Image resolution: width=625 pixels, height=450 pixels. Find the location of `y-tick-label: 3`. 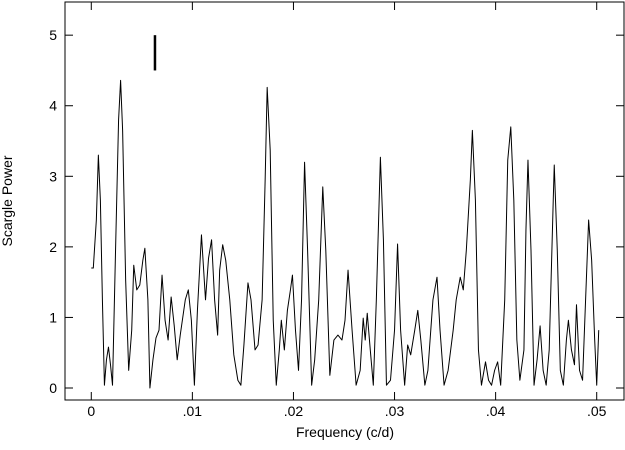

y-tick-label: 3 is located at coordinates (53, 176).